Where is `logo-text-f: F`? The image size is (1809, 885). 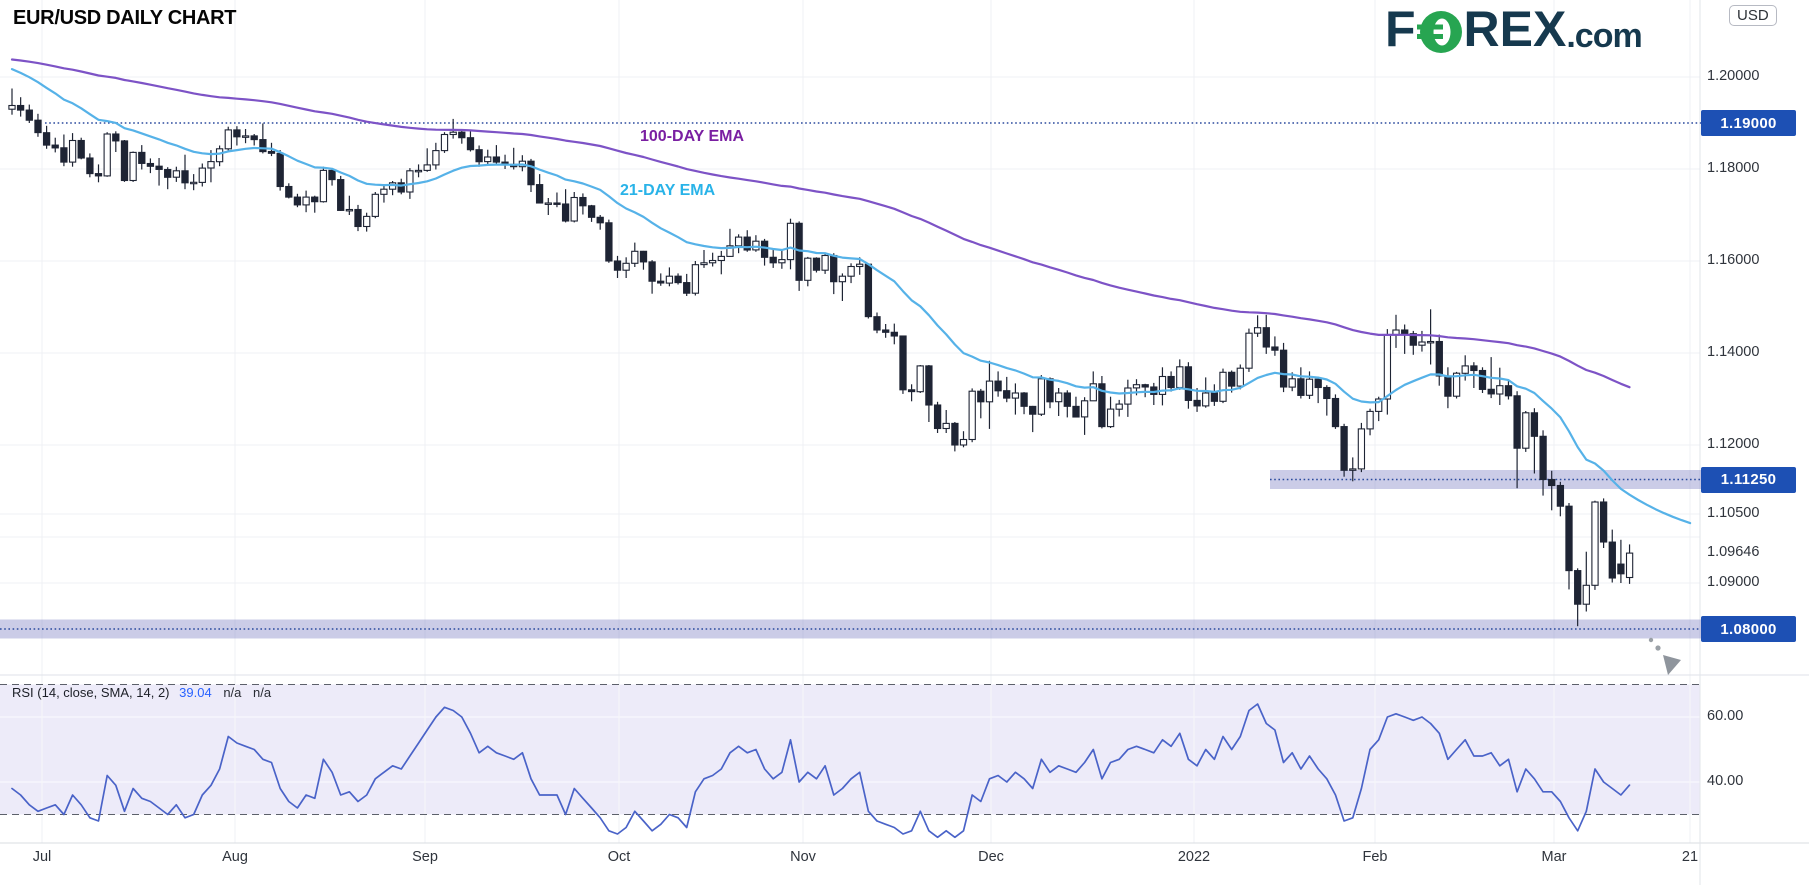
logo-text-f: F is located at coordinates (1400, 29).